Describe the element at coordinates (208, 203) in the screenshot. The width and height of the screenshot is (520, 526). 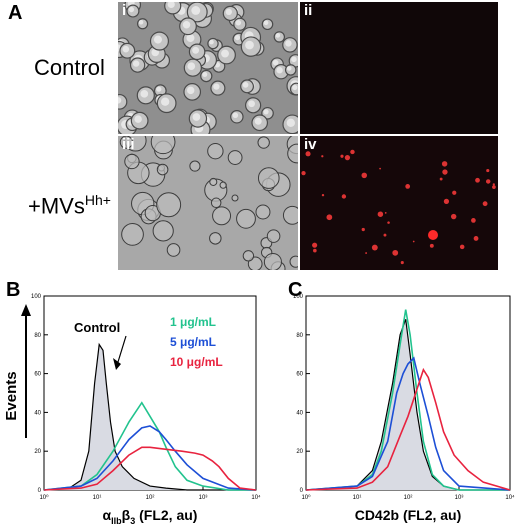
I see `micrograph-mvs-brightfield: iii` at that location.